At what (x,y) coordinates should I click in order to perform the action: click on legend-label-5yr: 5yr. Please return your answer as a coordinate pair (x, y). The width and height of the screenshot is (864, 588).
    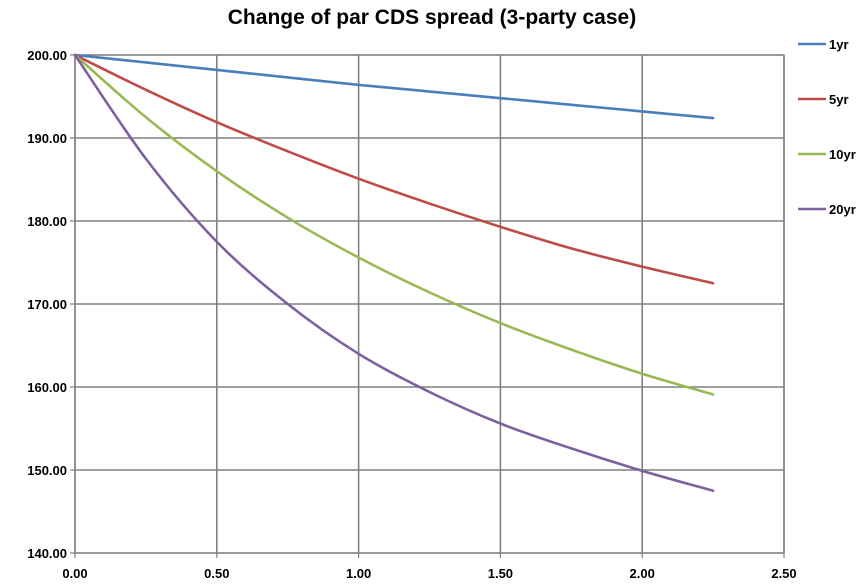
    Looking at the image, I should click on (839, 99).